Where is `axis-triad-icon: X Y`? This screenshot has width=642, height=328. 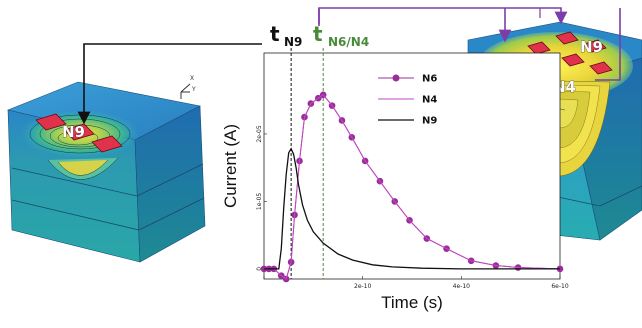
axis-triad-icon: X Y is located at coordinates (188, 87).